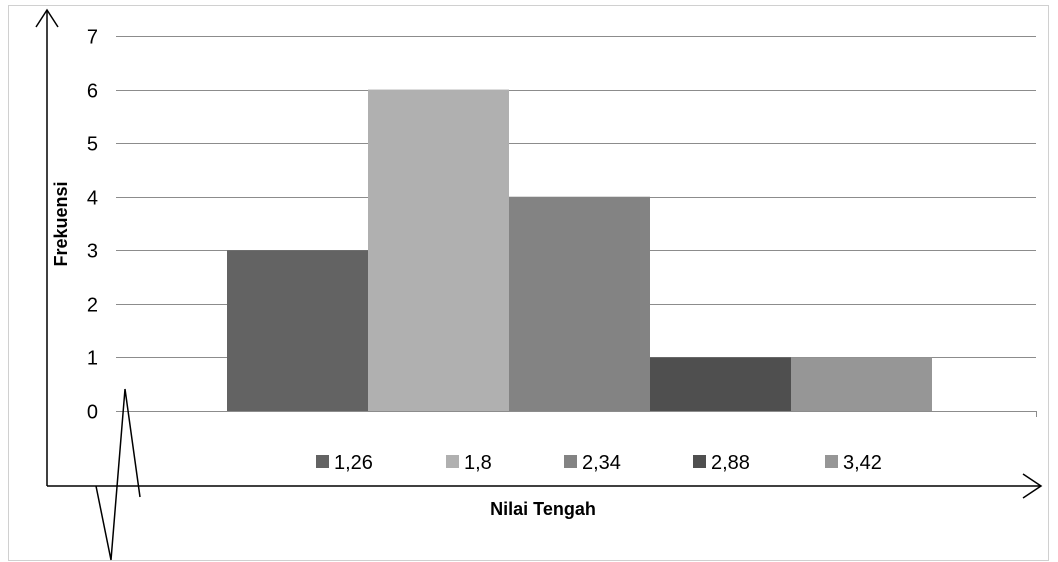 Image resolution: width=1058 pixels, height=562 pixels. I want to click on y-axis-arrowhead, so click(47, 18).